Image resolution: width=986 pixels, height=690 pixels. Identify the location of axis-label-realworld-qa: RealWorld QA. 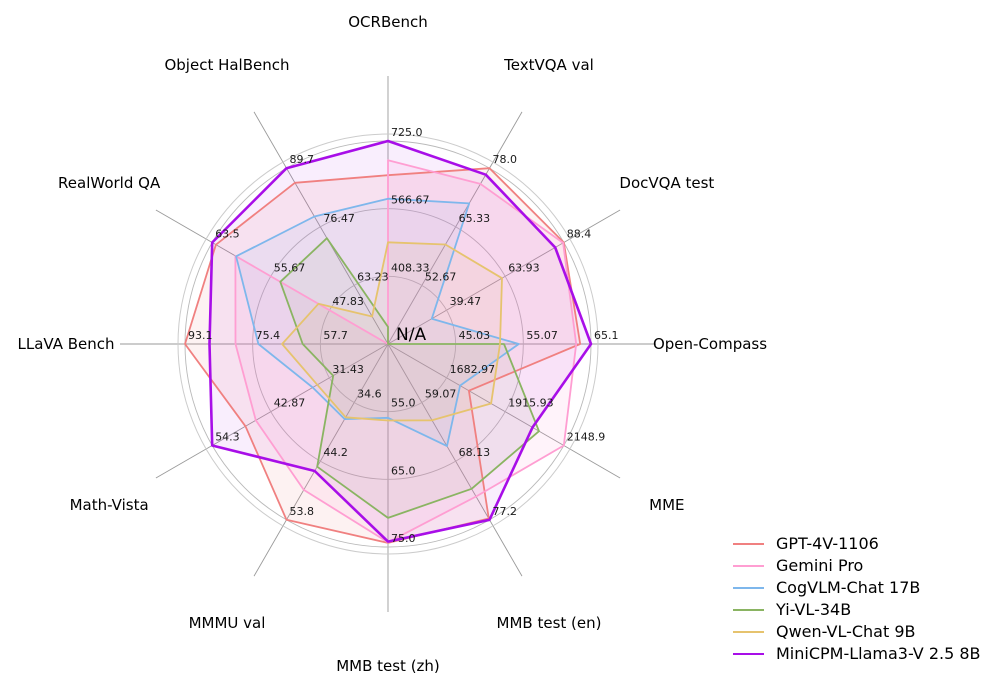
(109, 183).